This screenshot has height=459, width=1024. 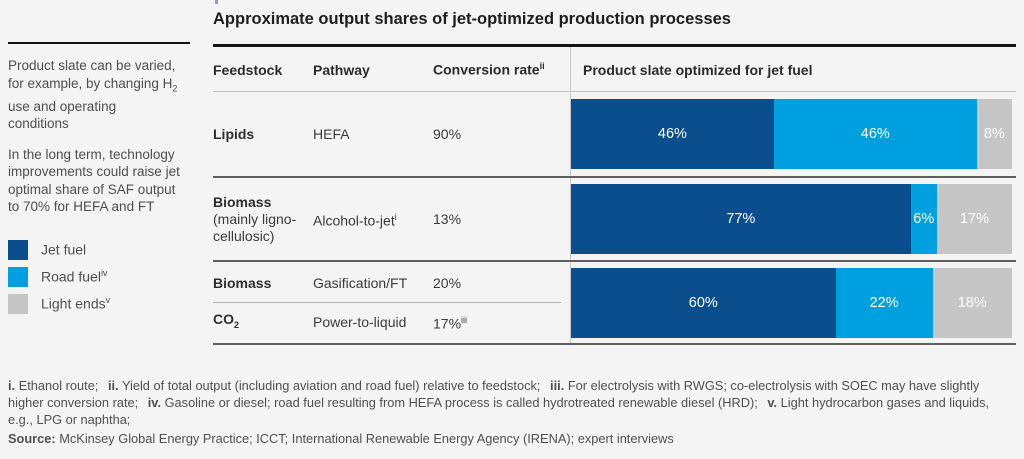 I want to click on legend-label: Road fueliv, so click(x=74, y=277).